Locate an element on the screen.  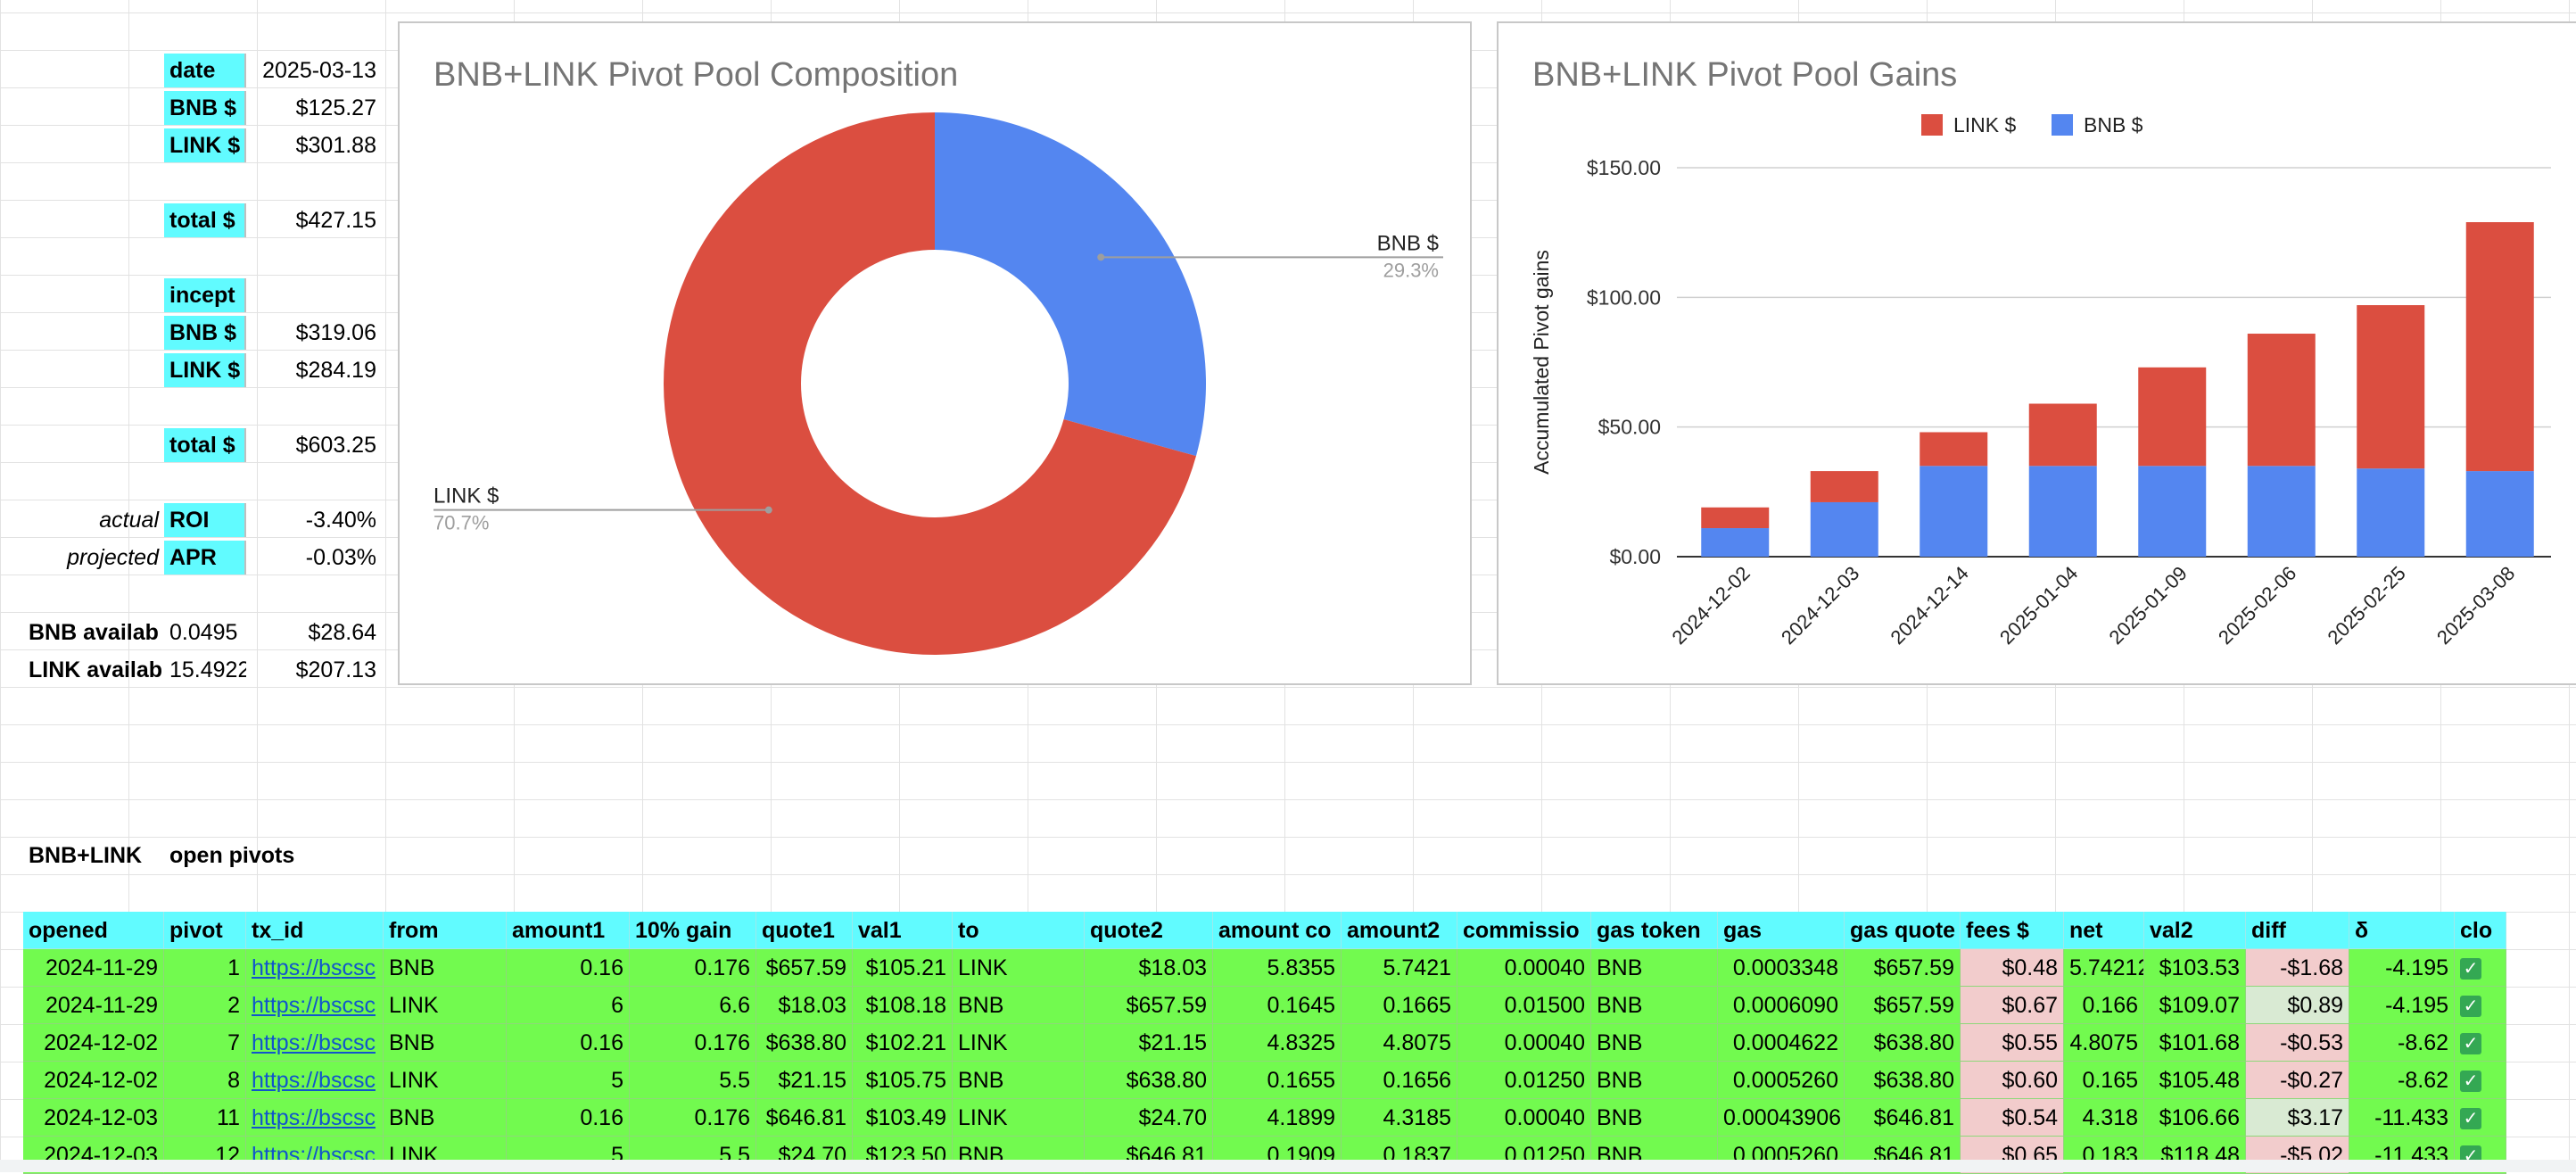
cell-val2: $101.68 is located at coordinates (2195, 1043).